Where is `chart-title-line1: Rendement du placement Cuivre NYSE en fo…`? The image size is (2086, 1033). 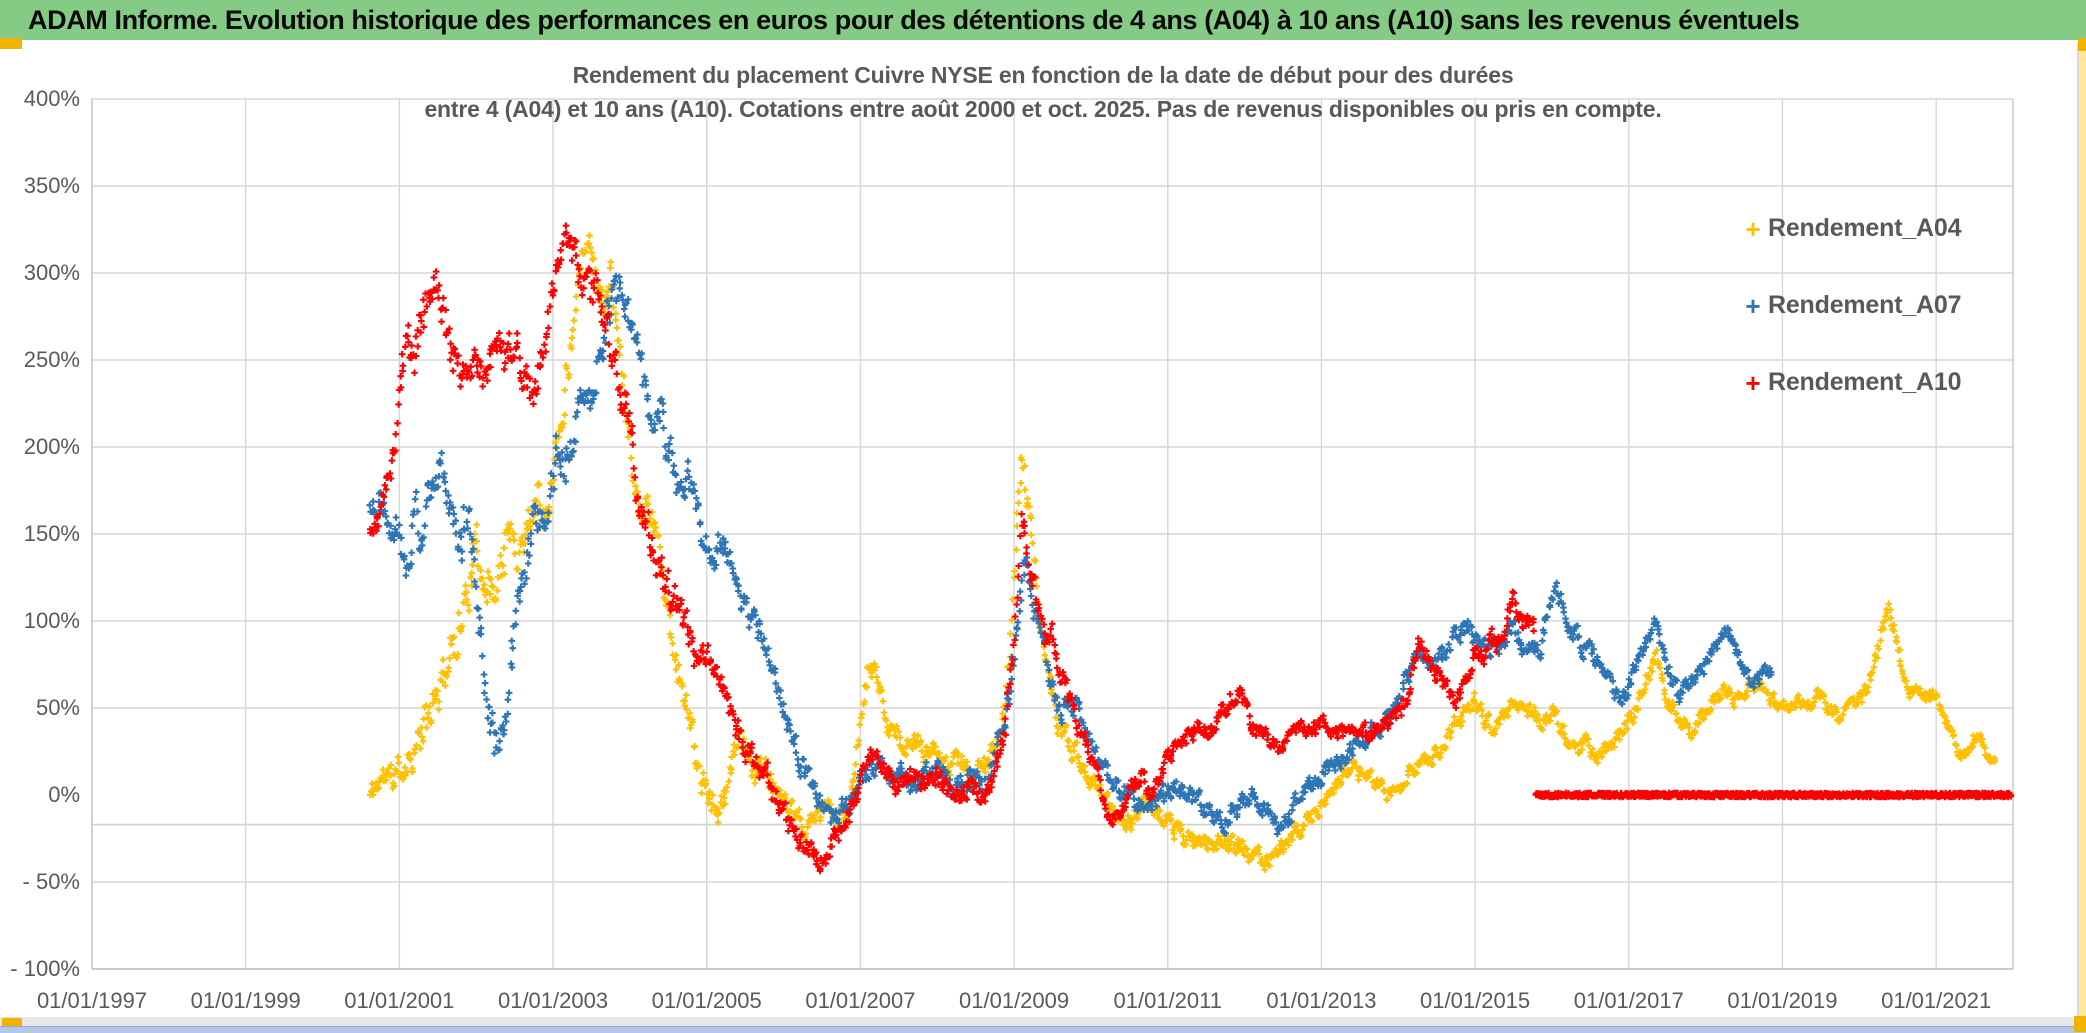
chart-title-line1: Rendement du placement Cuivre NYSE en fo… is located at coordinates (1043, 75).